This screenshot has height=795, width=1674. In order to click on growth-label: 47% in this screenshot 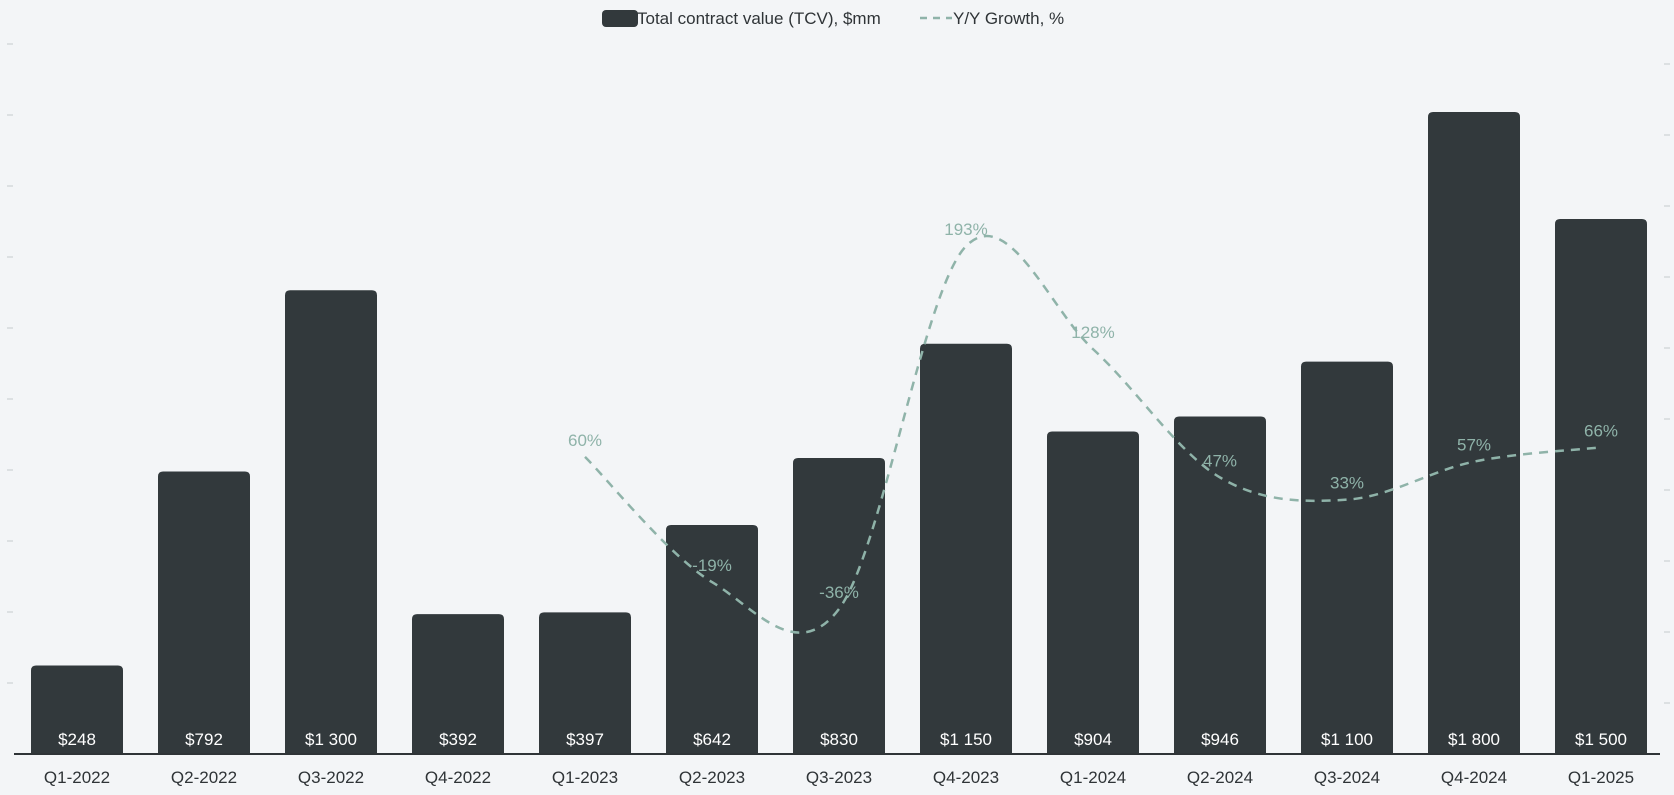, I will do `click(1220, 460)`.